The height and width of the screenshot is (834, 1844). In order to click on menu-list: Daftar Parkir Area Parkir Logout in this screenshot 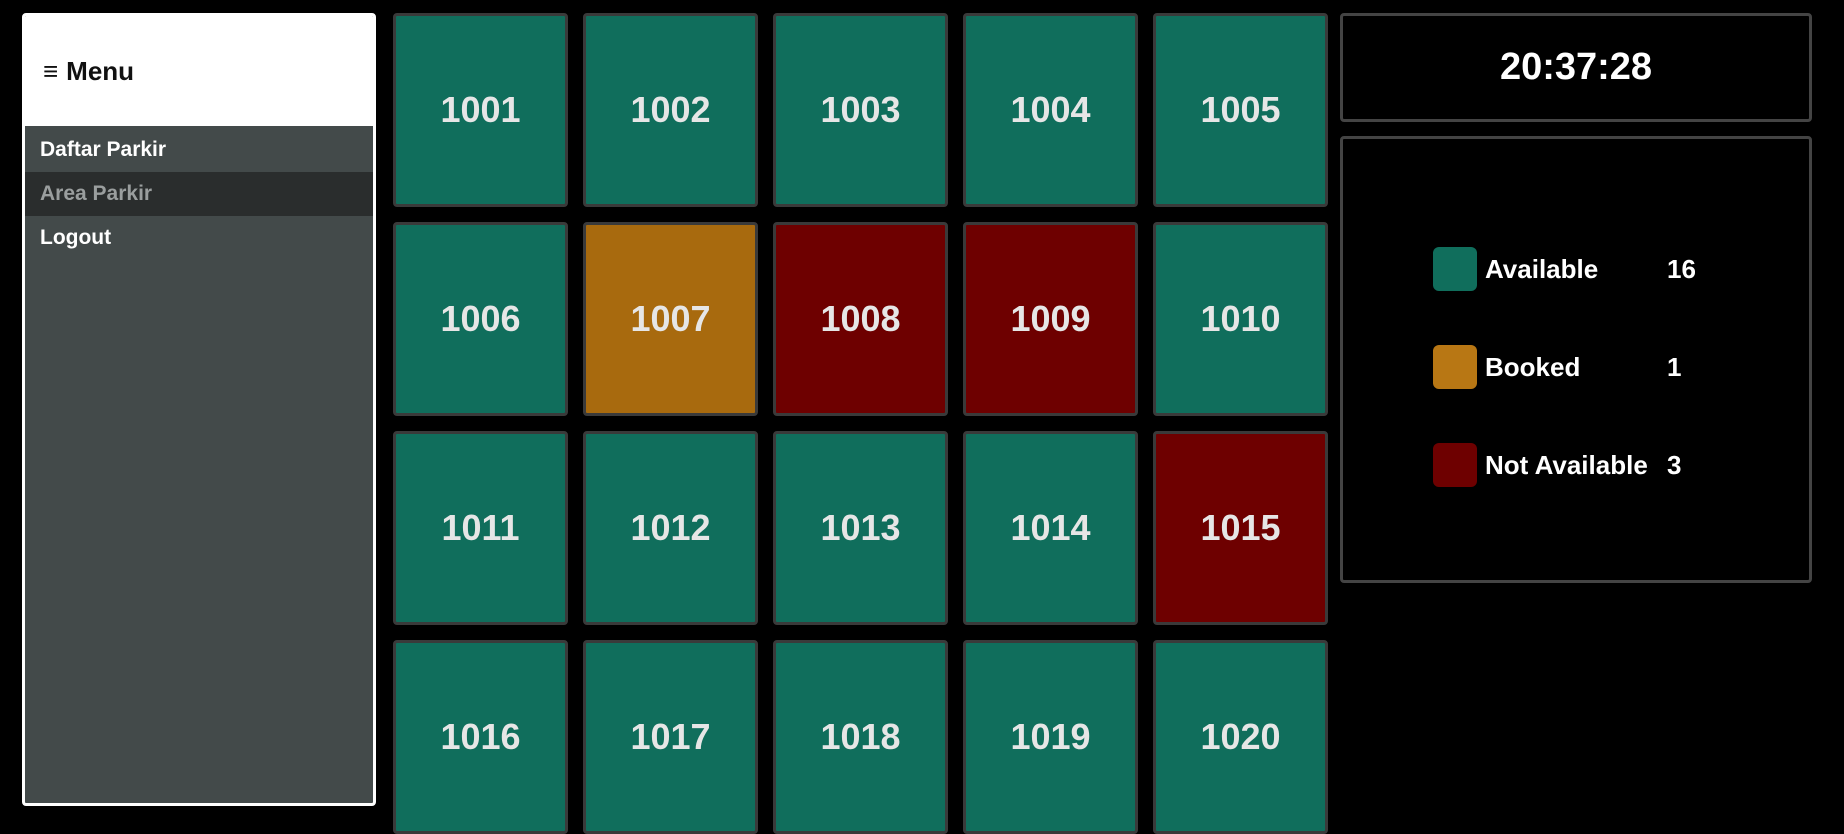, I will do `click(199, 193)`.